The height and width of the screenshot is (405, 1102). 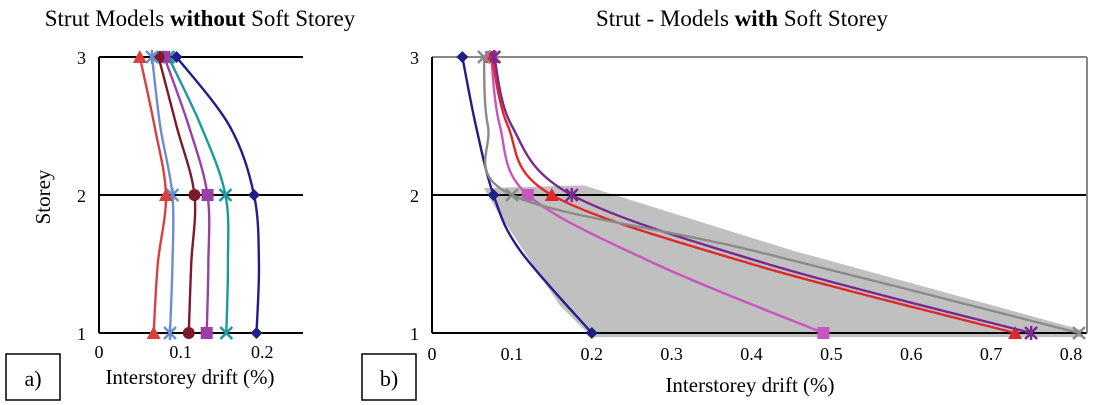 I want to click on panel-a-gridlines, so click(x=201, y=195).